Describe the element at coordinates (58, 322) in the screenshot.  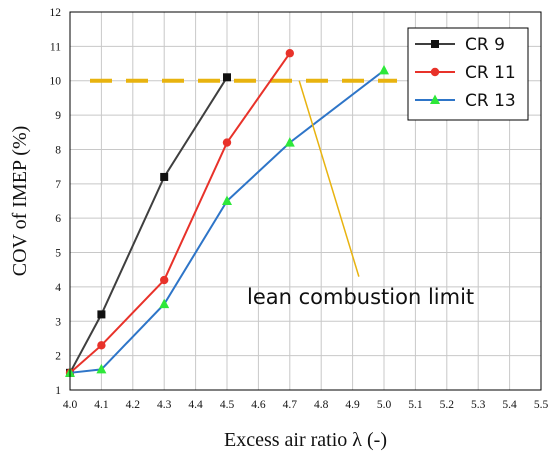
I see `y-tick-label: 3` at that location.